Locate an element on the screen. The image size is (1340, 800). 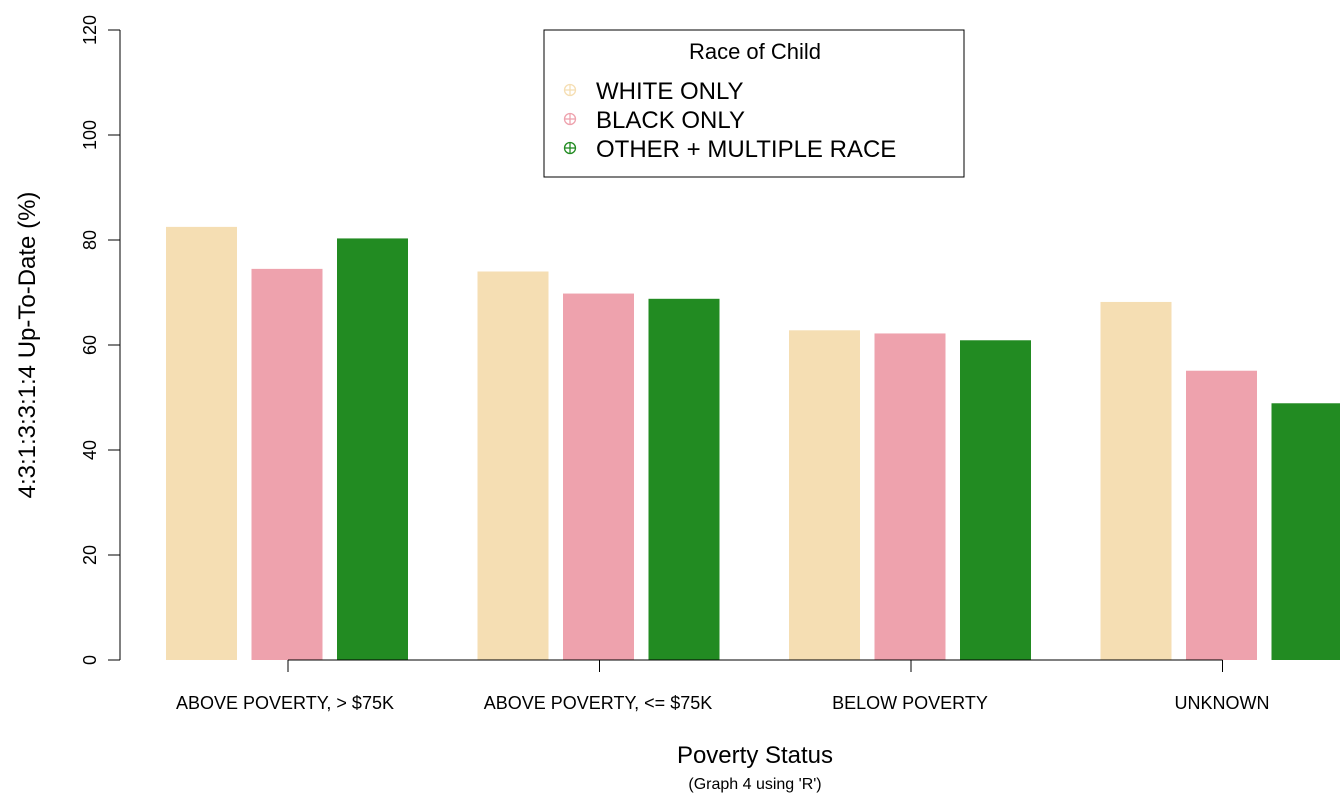
x-axis-title: Poverty Status is located at coordinates (755, 755).